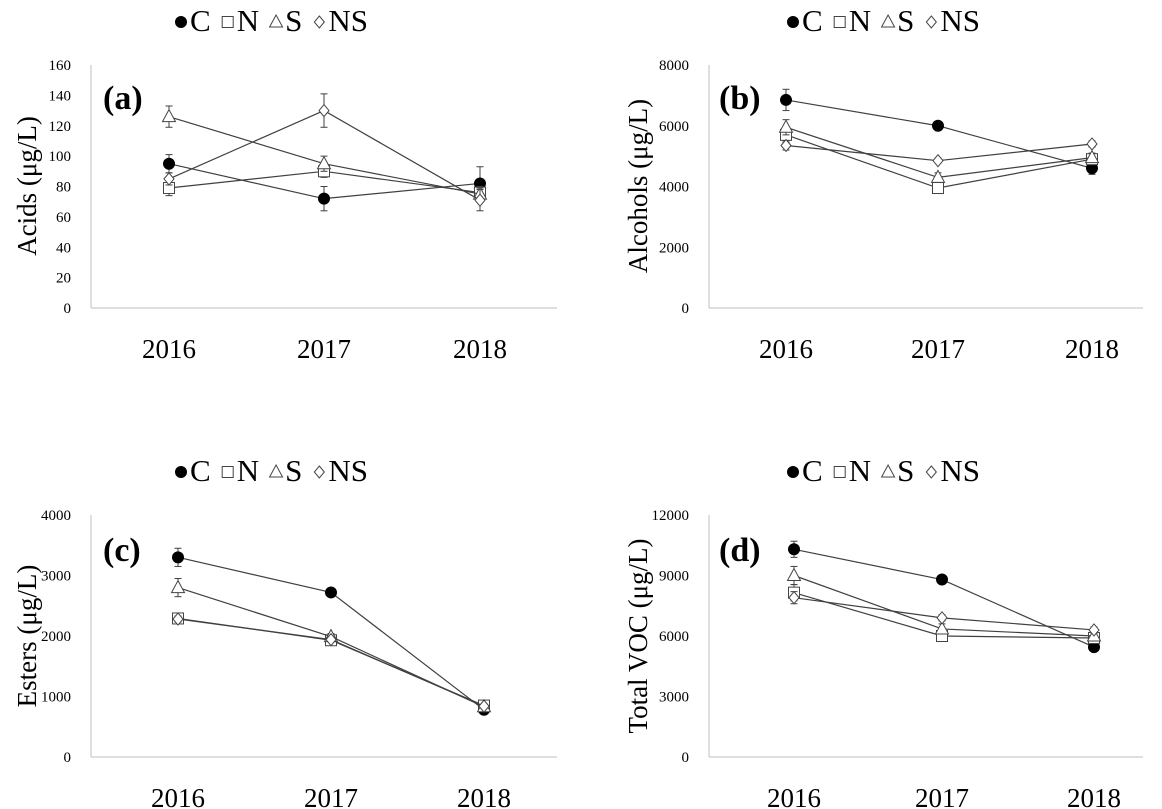 Image resolution: width=1162 pixels, height=809 pixels. I want to click on panel-label: (c), so click(122, 550).